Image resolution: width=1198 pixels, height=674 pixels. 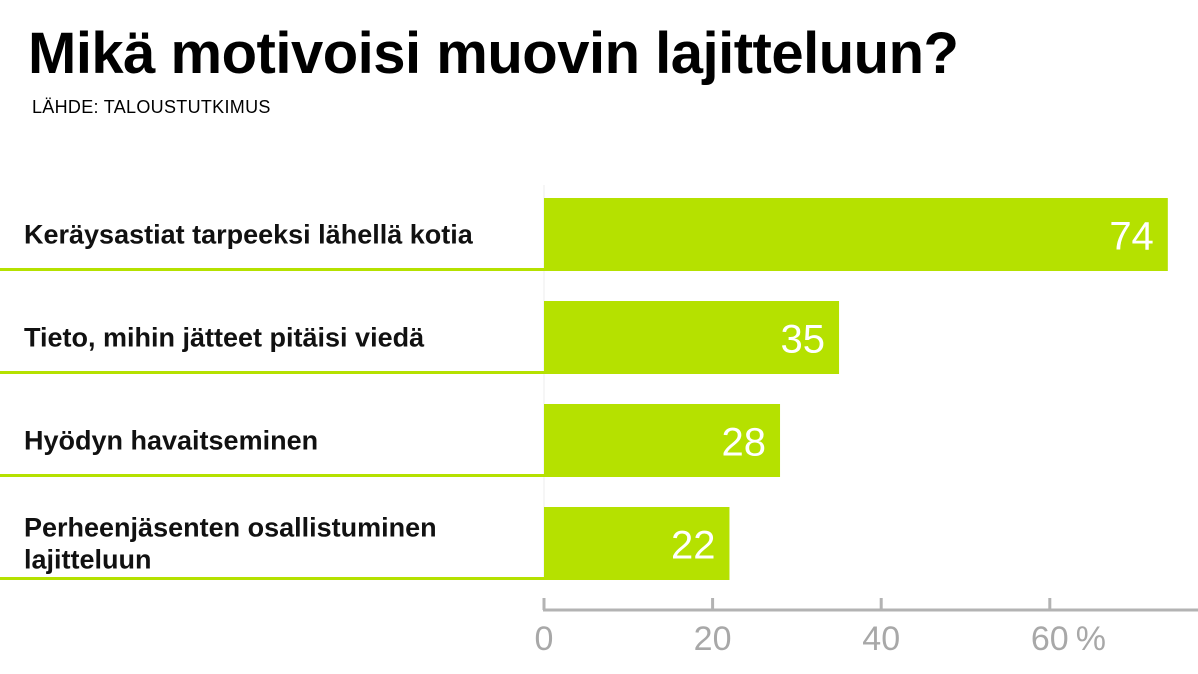 What do you see at coordinates (803, 340) in the screenshot?
I see `value-label: 35` at bounding box center [803, 340].